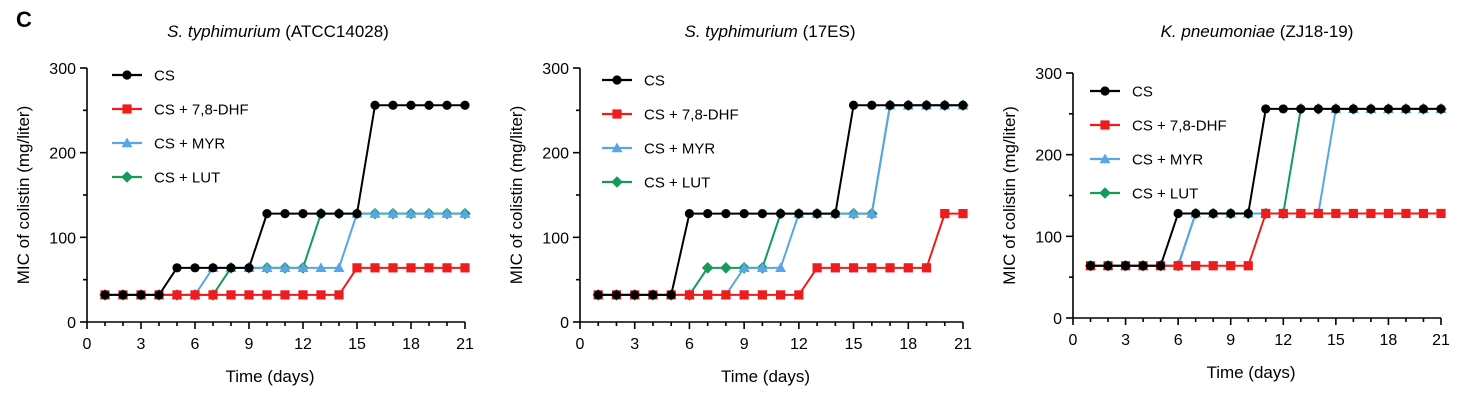 Image resolution: width=1467 pixels, height=404 pixels. What do you see at coordinates (465, 344) in the screenshot?
I see `x-tick-label: 21` at bounding box center [465, 344].